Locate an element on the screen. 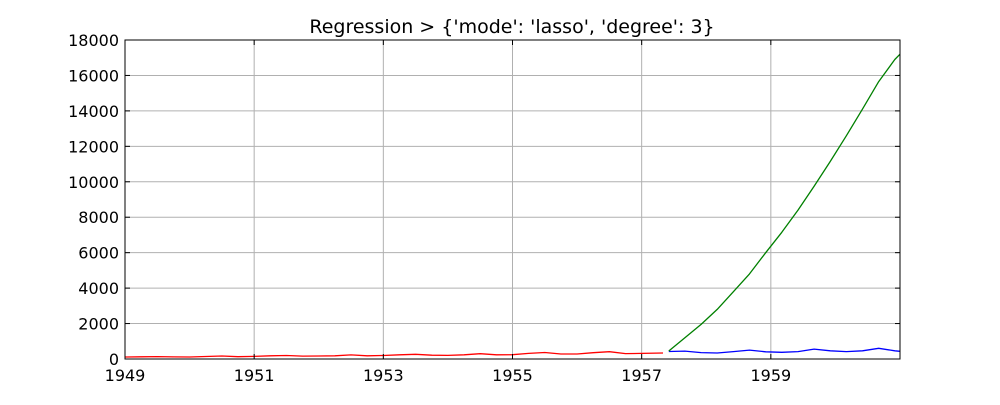 This screenshot has height=405, width=1000. y-tick-label: 2000 is located at coordinates (98, 324).